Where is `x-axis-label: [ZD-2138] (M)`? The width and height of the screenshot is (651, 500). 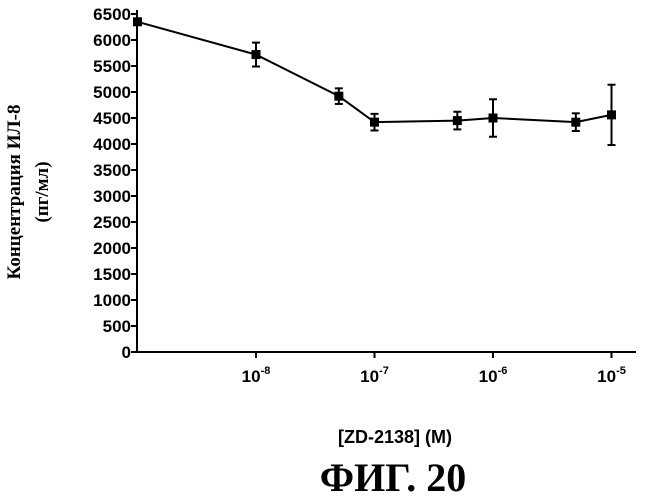
x-axis-label: [ZD-2138] (M) is located at coordinates (395, 437).